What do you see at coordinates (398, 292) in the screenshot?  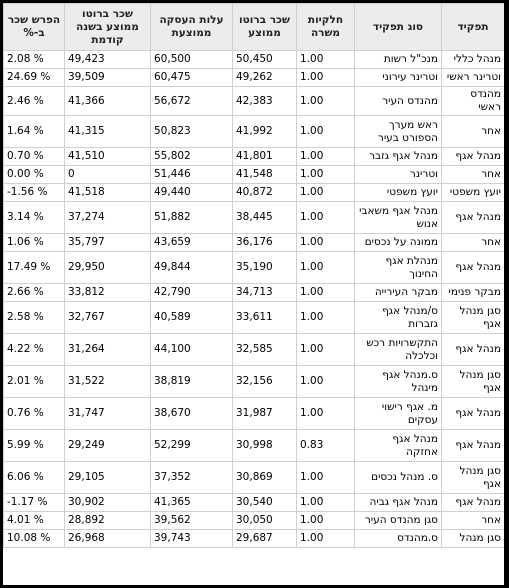 I see `cell-role-type: מבקר העירייה` at bounding box center [398, 292].